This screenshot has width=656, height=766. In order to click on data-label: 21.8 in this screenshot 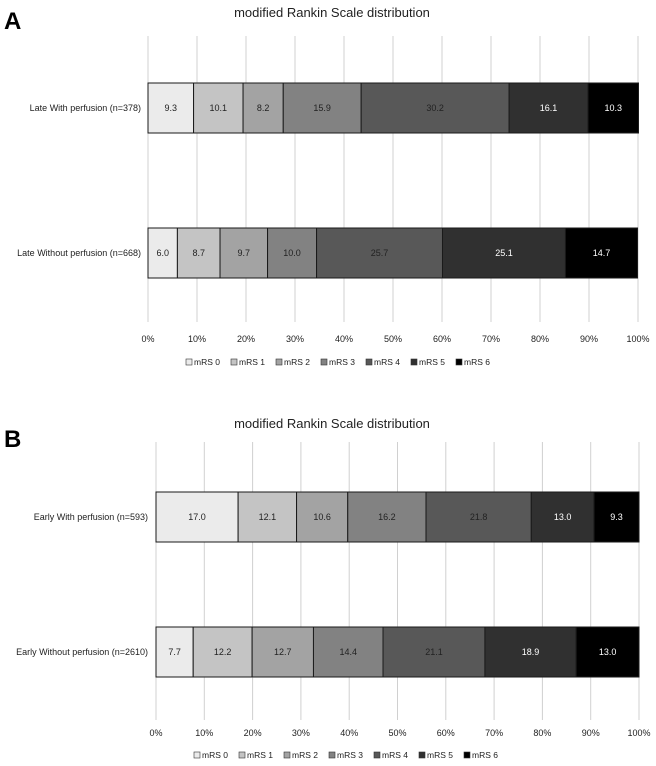, I will do `click(479, 517)`.